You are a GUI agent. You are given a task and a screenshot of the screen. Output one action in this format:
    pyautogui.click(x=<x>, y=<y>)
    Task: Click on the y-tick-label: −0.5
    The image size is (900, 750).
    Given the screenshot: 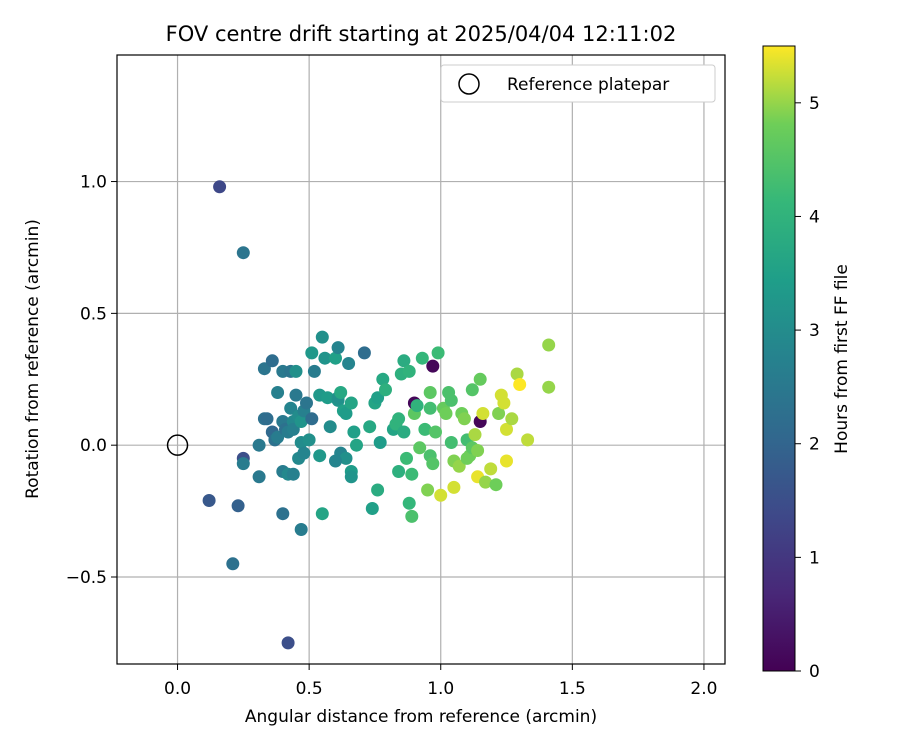 What is the action you would take?
    pyautogui.click(x=86, y=578)
    